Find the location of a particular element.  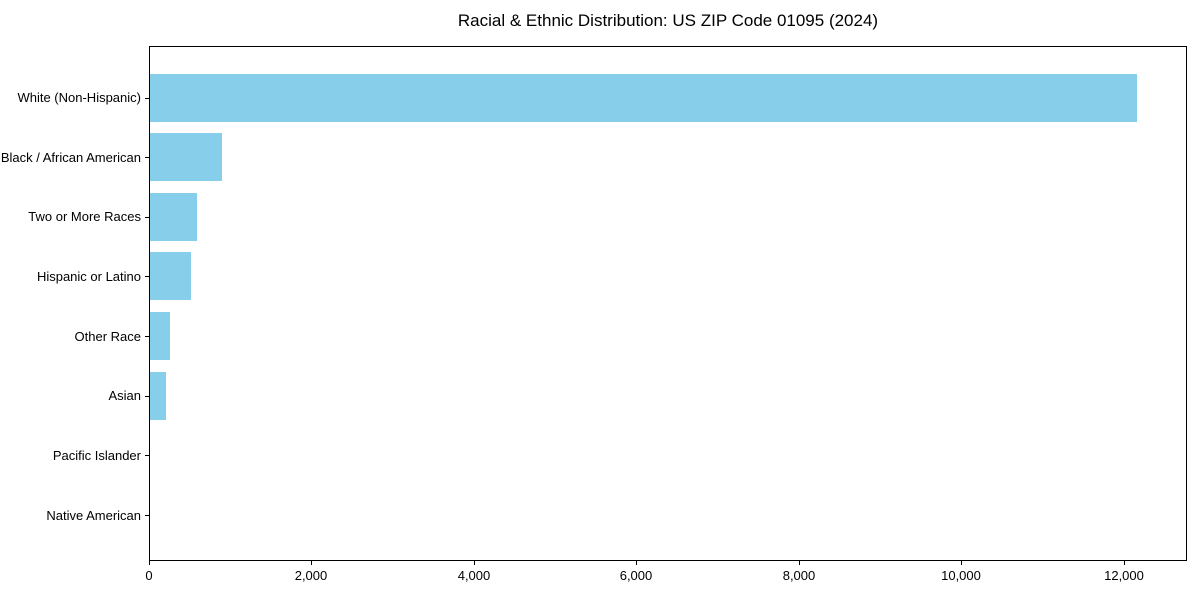

y-axis-label: Native American is located at coordinates (93, 515).